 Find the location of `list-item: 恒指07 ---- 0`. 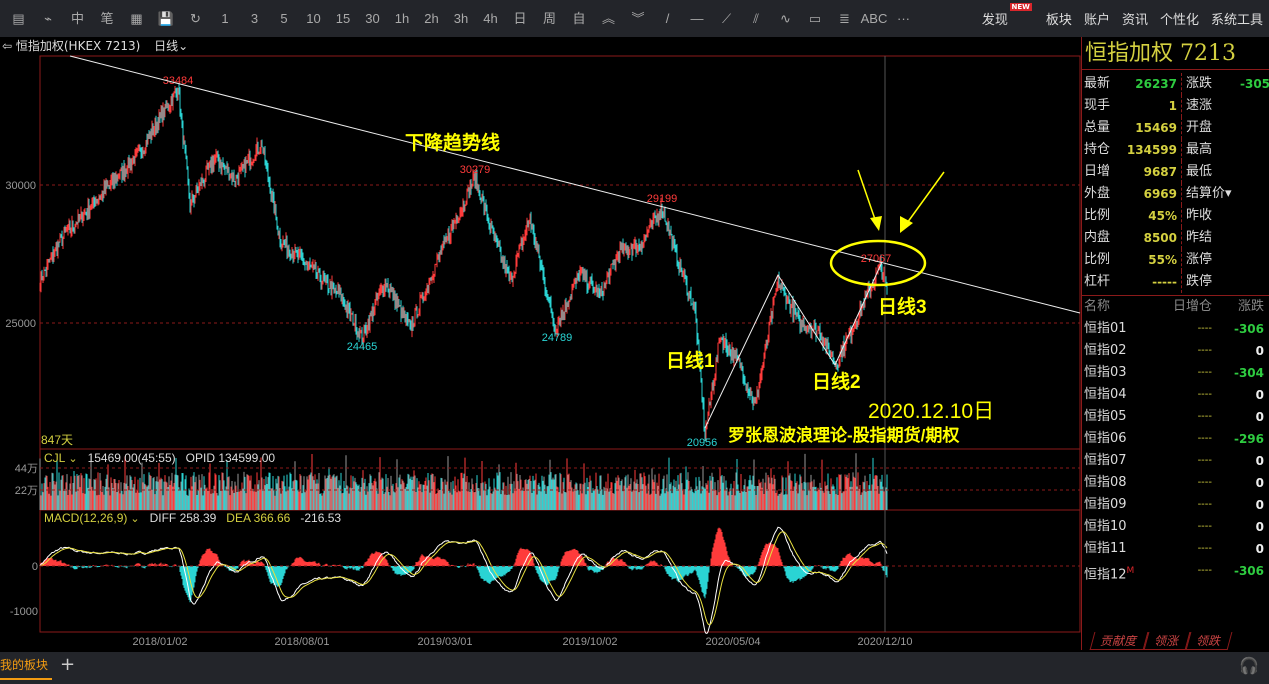

list-item: 恒指07 ---- 0 is located at coordinates (1175, 461).